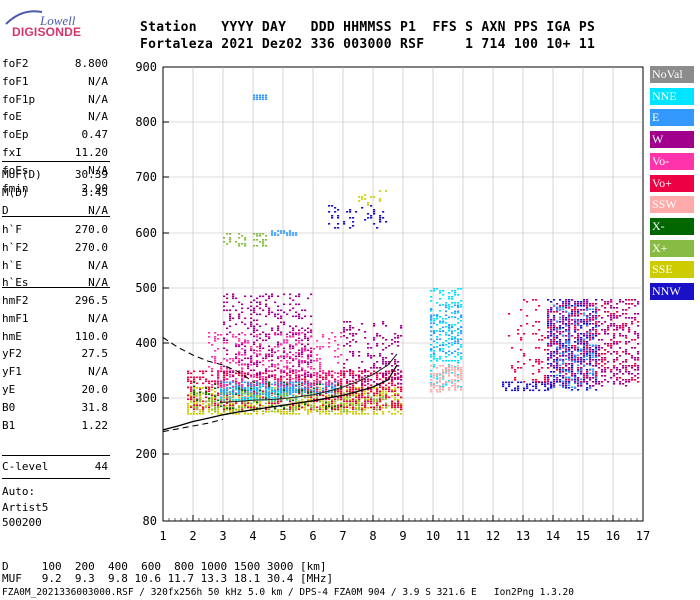 The image size is (700, 600). Describe the element at coordinates (146, 343) in the screenshot. I see `y-tick-label: 400` at that location.